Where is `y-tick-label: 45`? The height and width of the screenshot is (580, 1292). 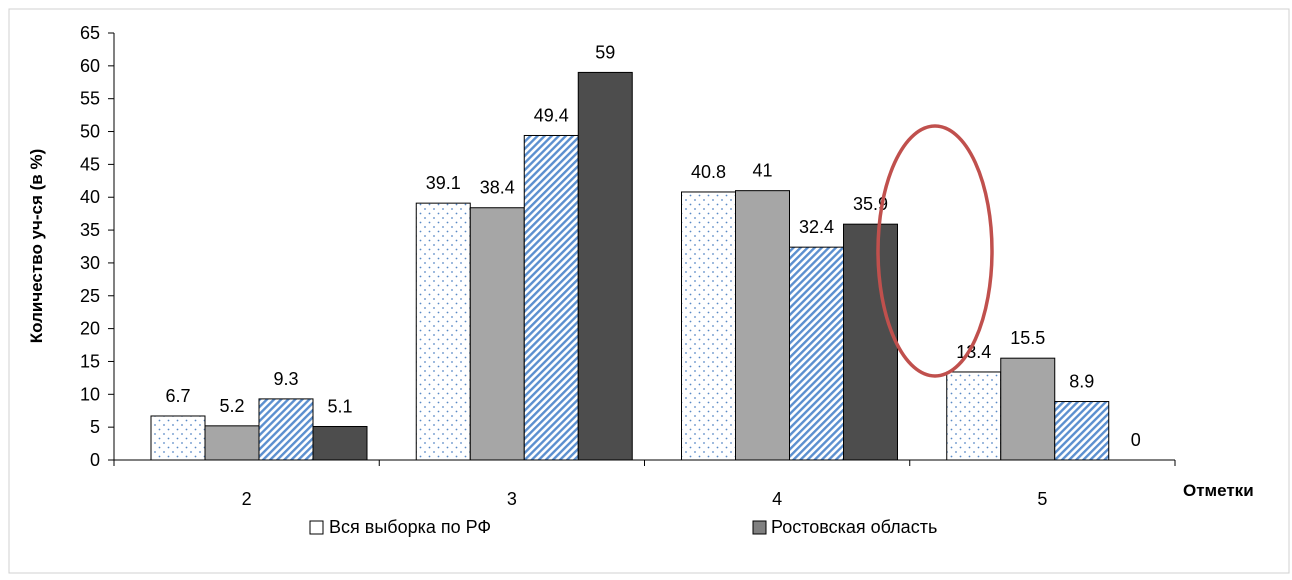
y-tick-label: 45 is located at coordinates (90, 164).